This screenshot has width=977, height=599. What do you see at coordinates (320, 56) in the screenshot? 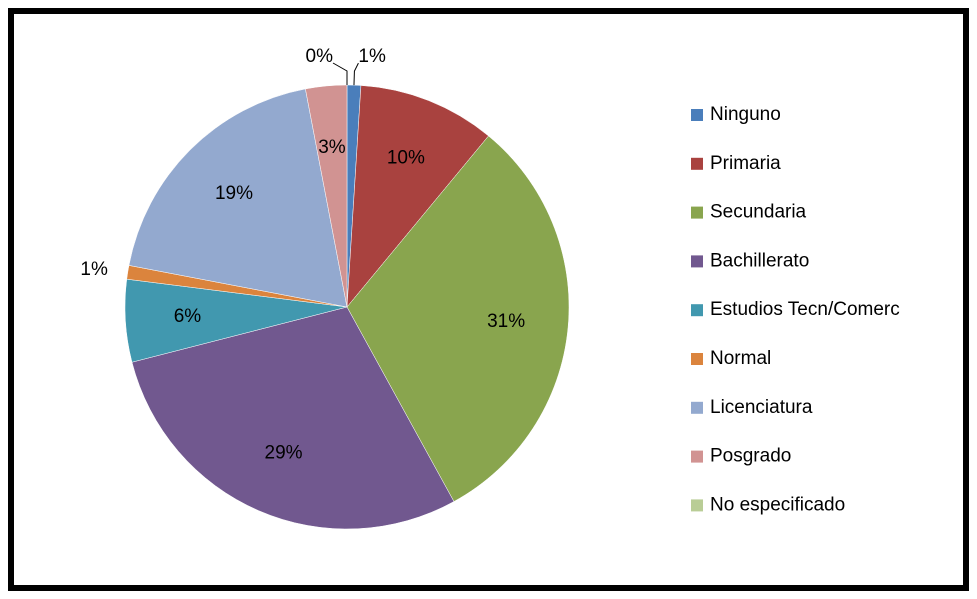
I see `data-label: 0%` at bounding box center [320, 56].